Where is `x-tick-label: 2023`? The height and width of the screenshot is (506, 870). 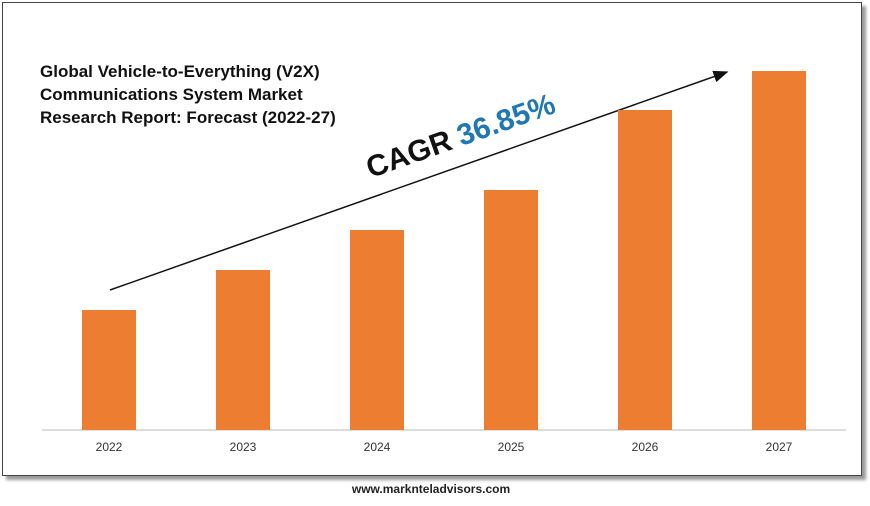
x-tick-label: 2023 is located at coordinates (243, 447).